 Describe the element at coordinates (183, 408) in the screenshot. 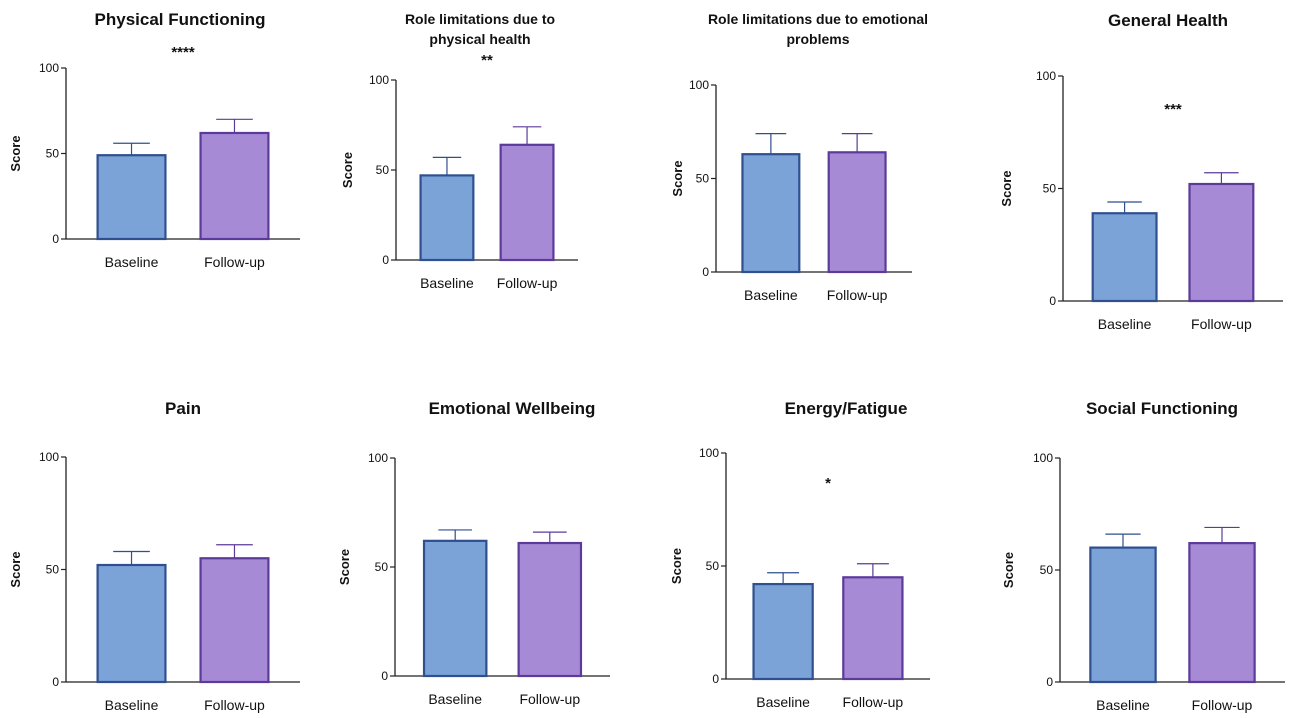

I see `chart-title: Pain` at that location.